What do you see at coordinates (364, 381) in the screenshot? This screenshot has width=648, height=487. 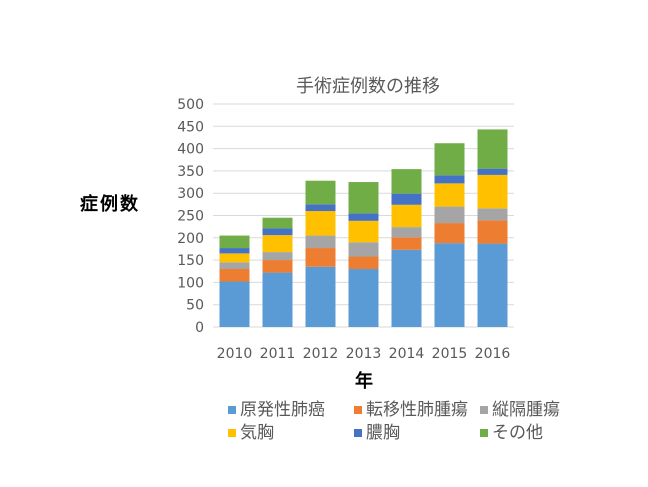 I see `x-axis-title: 年` at bounding box center [364, 381].